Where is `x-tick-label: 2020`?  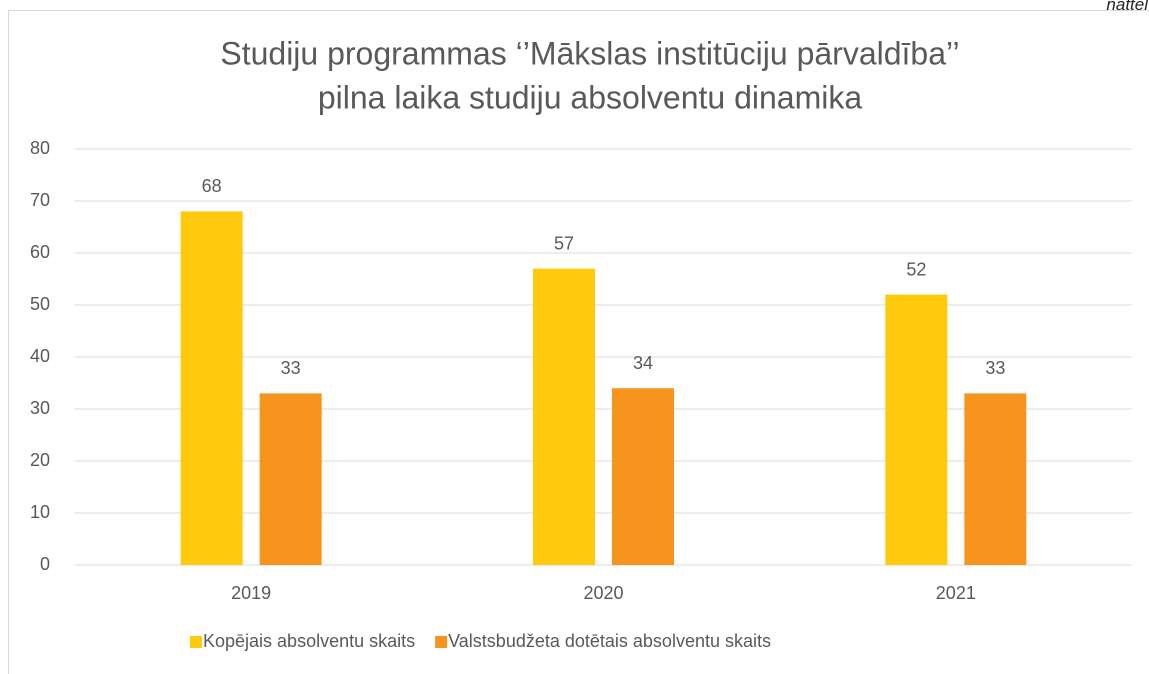
x-tick-label: 2020 is located at coordinates (603, 593).